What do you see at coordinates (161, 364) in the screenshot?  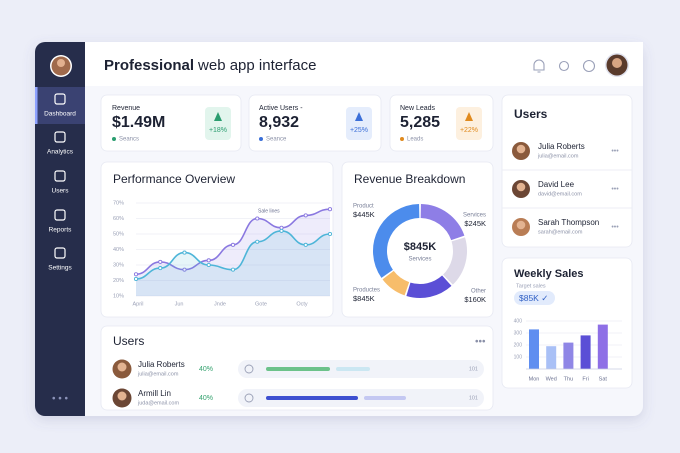 I see `user-name: Julia Roberts` at bounding box center [161, 364].